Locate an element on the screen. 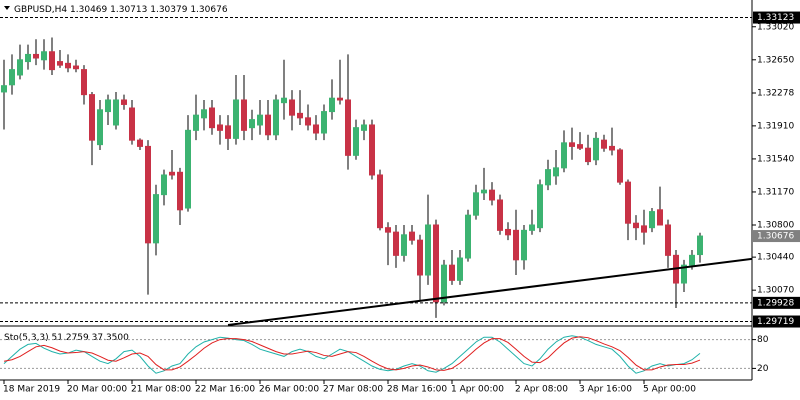  level-label-box is located at coordinates (776, 17).